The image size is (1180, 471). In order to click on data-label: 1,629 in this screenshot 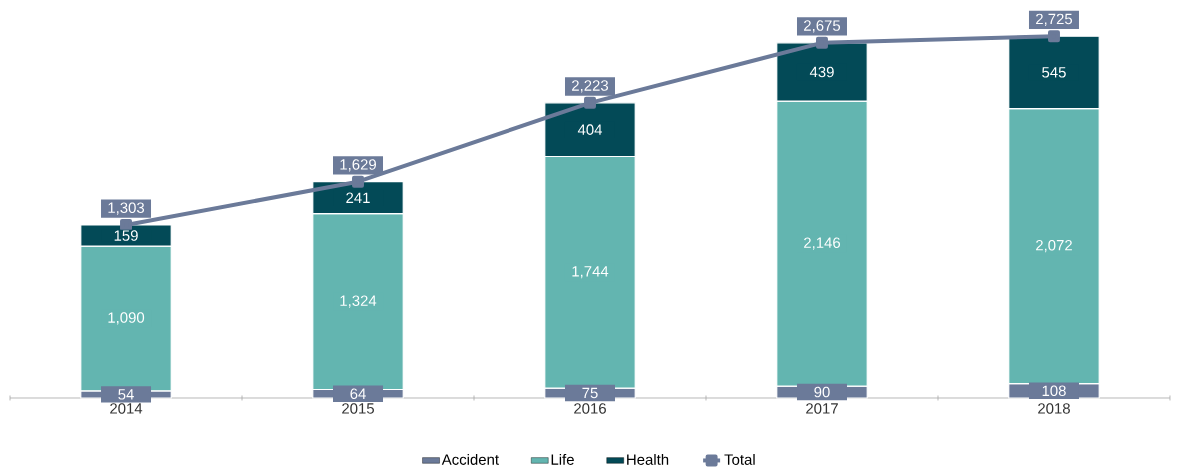, I will do `click(358, 165)`.